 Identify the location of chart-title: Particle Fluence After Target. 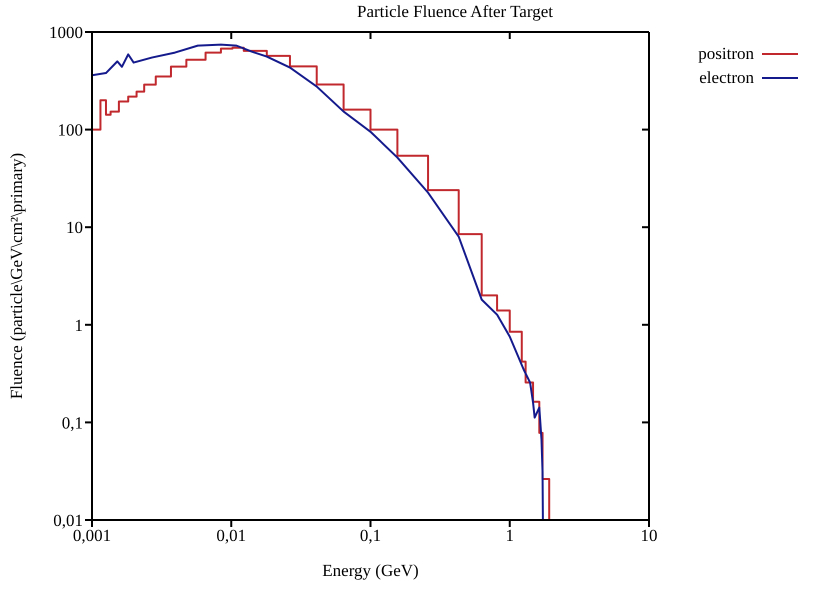
(455, 12).